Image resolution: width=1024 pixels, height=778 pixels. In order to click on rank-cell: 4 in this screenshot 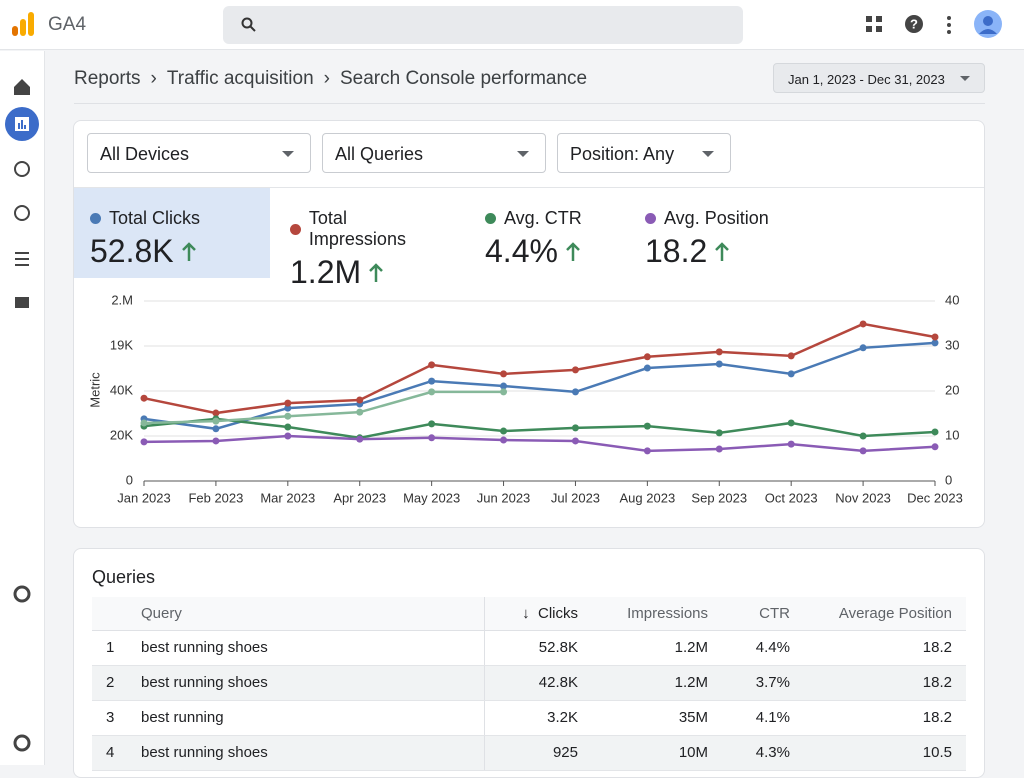, I will do `click(116, 753)`.